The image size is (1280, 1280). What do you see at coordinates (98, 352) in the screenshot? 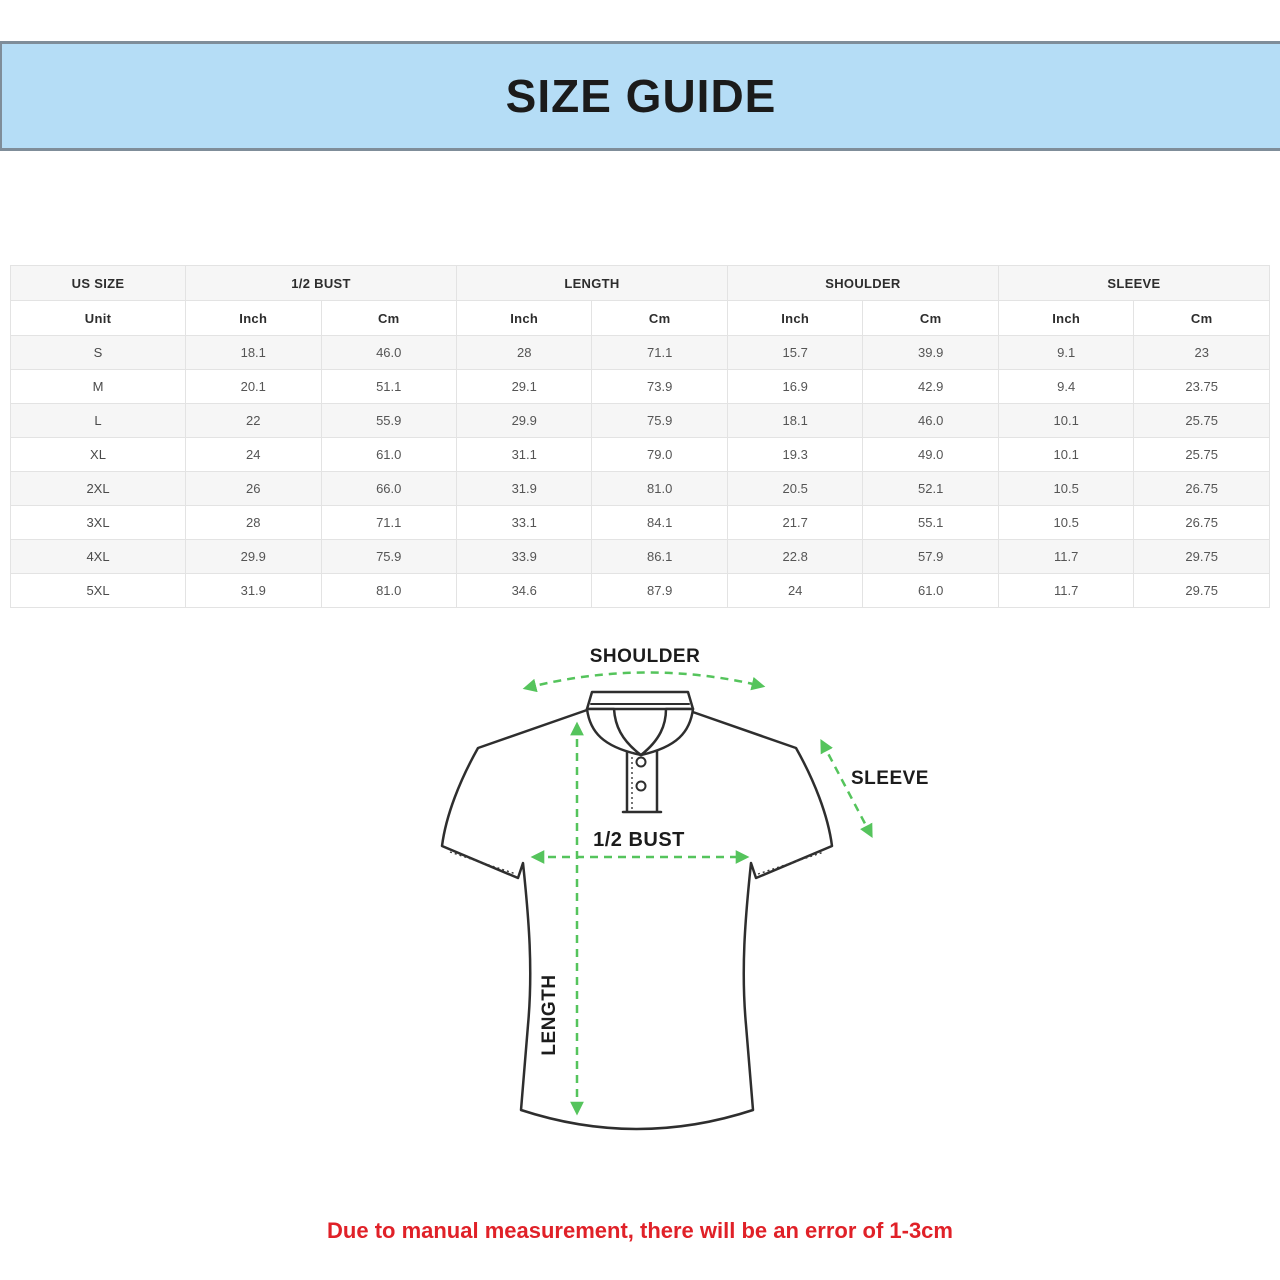
I see `size-label-cell: S` at bounding box center [98, 352].